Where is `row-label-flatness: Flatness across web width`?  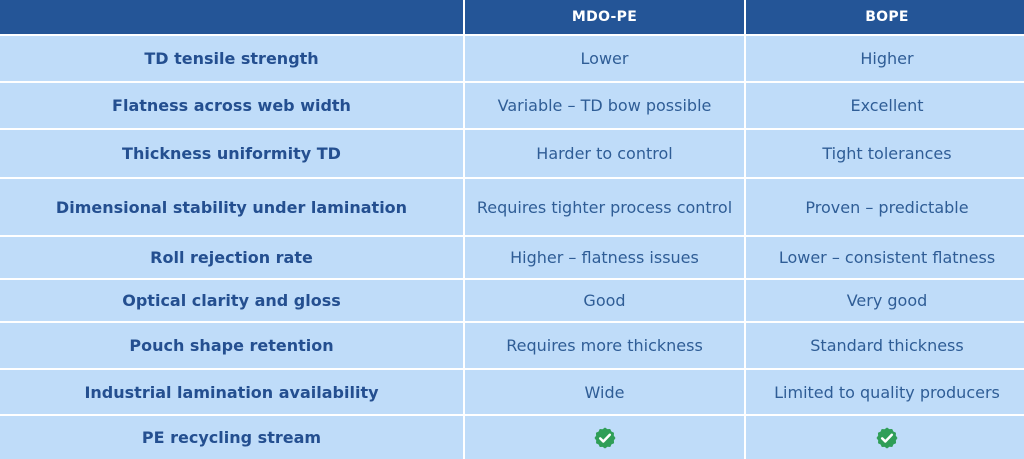
row-label-flatness: Flatness across web width is located at coordinates (231, 105).